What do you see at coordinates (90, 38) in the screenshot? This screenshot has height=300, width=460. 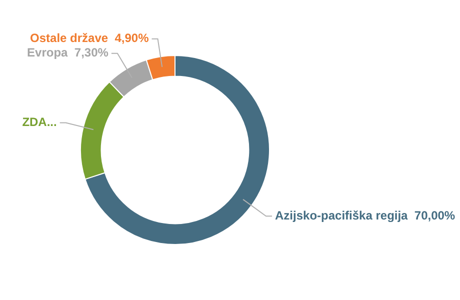 I see `slice-label: Ostale države 4,90%` at bounding box center [90, 38].